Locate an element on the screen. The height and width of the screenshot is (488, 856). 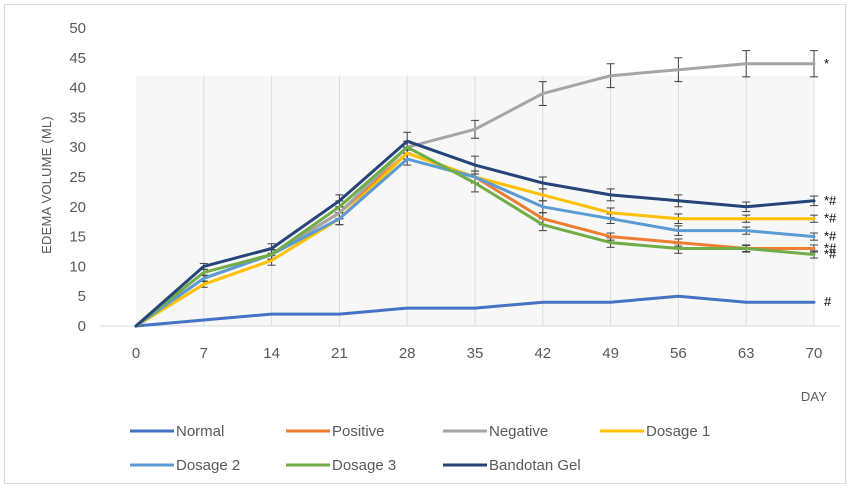
legend-label: Dosage 3 is located at coordinates (364, 465).